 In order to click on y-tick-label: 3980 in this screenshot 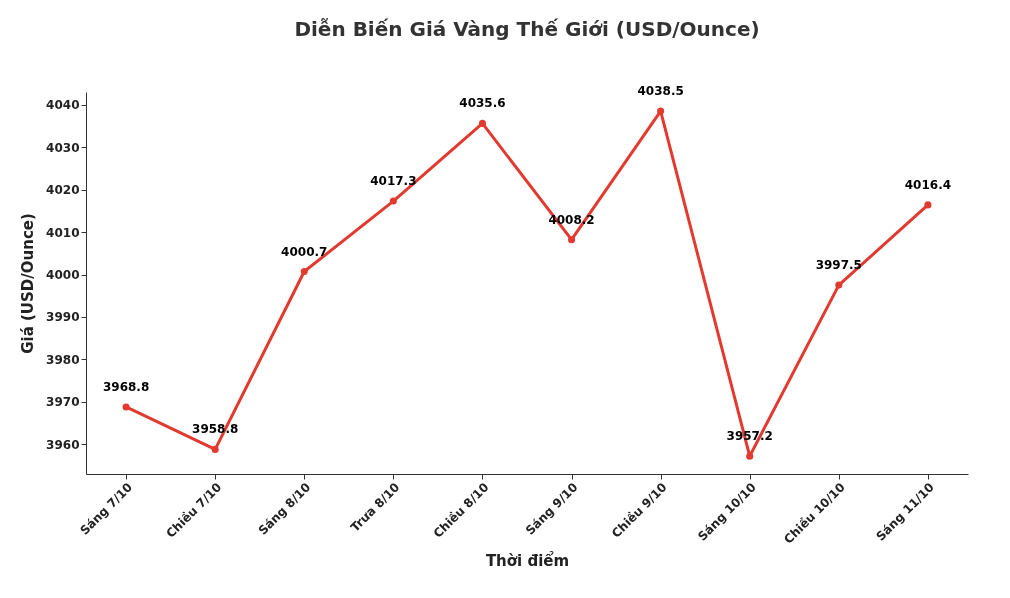, I will do `click(63, 359)`.